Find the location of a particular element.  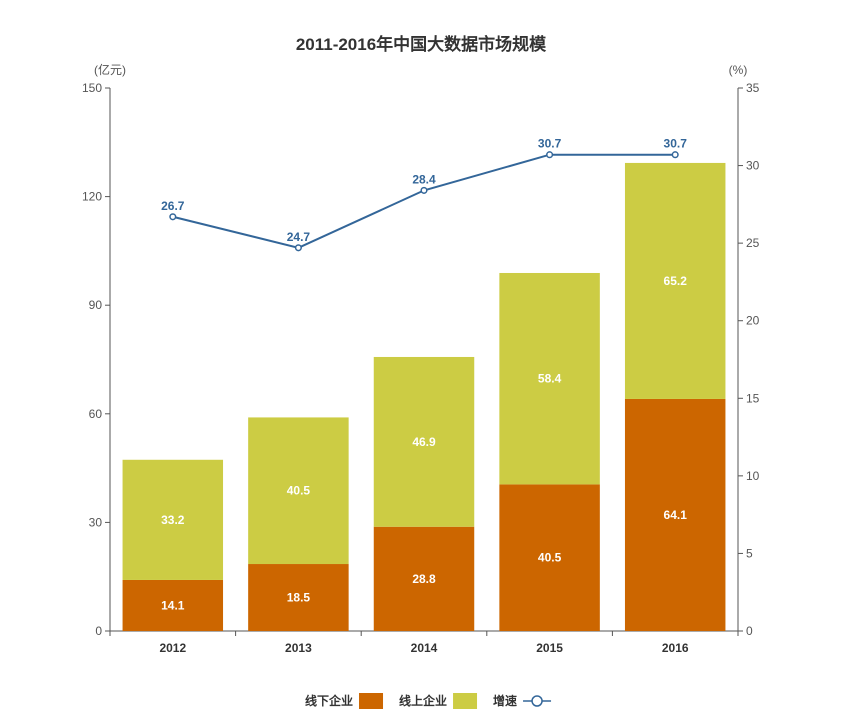

bar-value-label: 14.1 is located at coordinates (173, 605).